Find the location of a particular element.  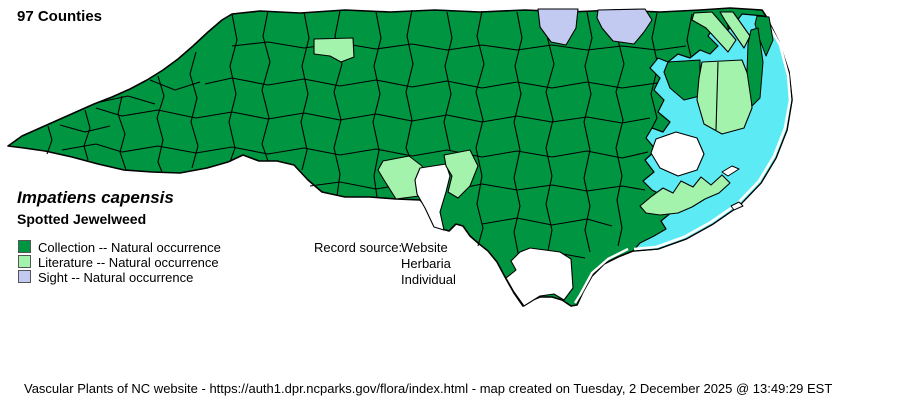

county-literature-ne-blob is located at coordinates (724, 97).